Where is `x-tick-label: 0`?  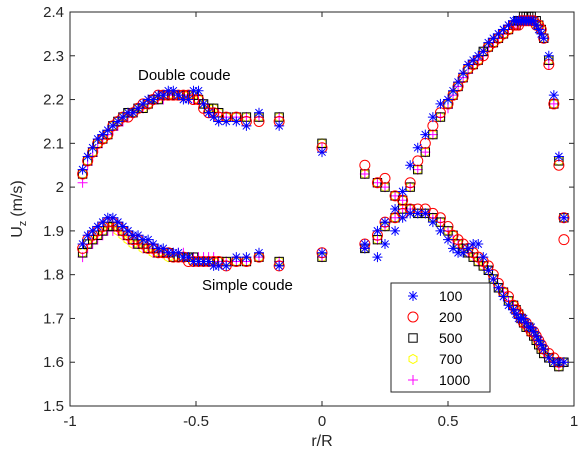 x-tick-label: 0 is located at coordinates (322, 421).